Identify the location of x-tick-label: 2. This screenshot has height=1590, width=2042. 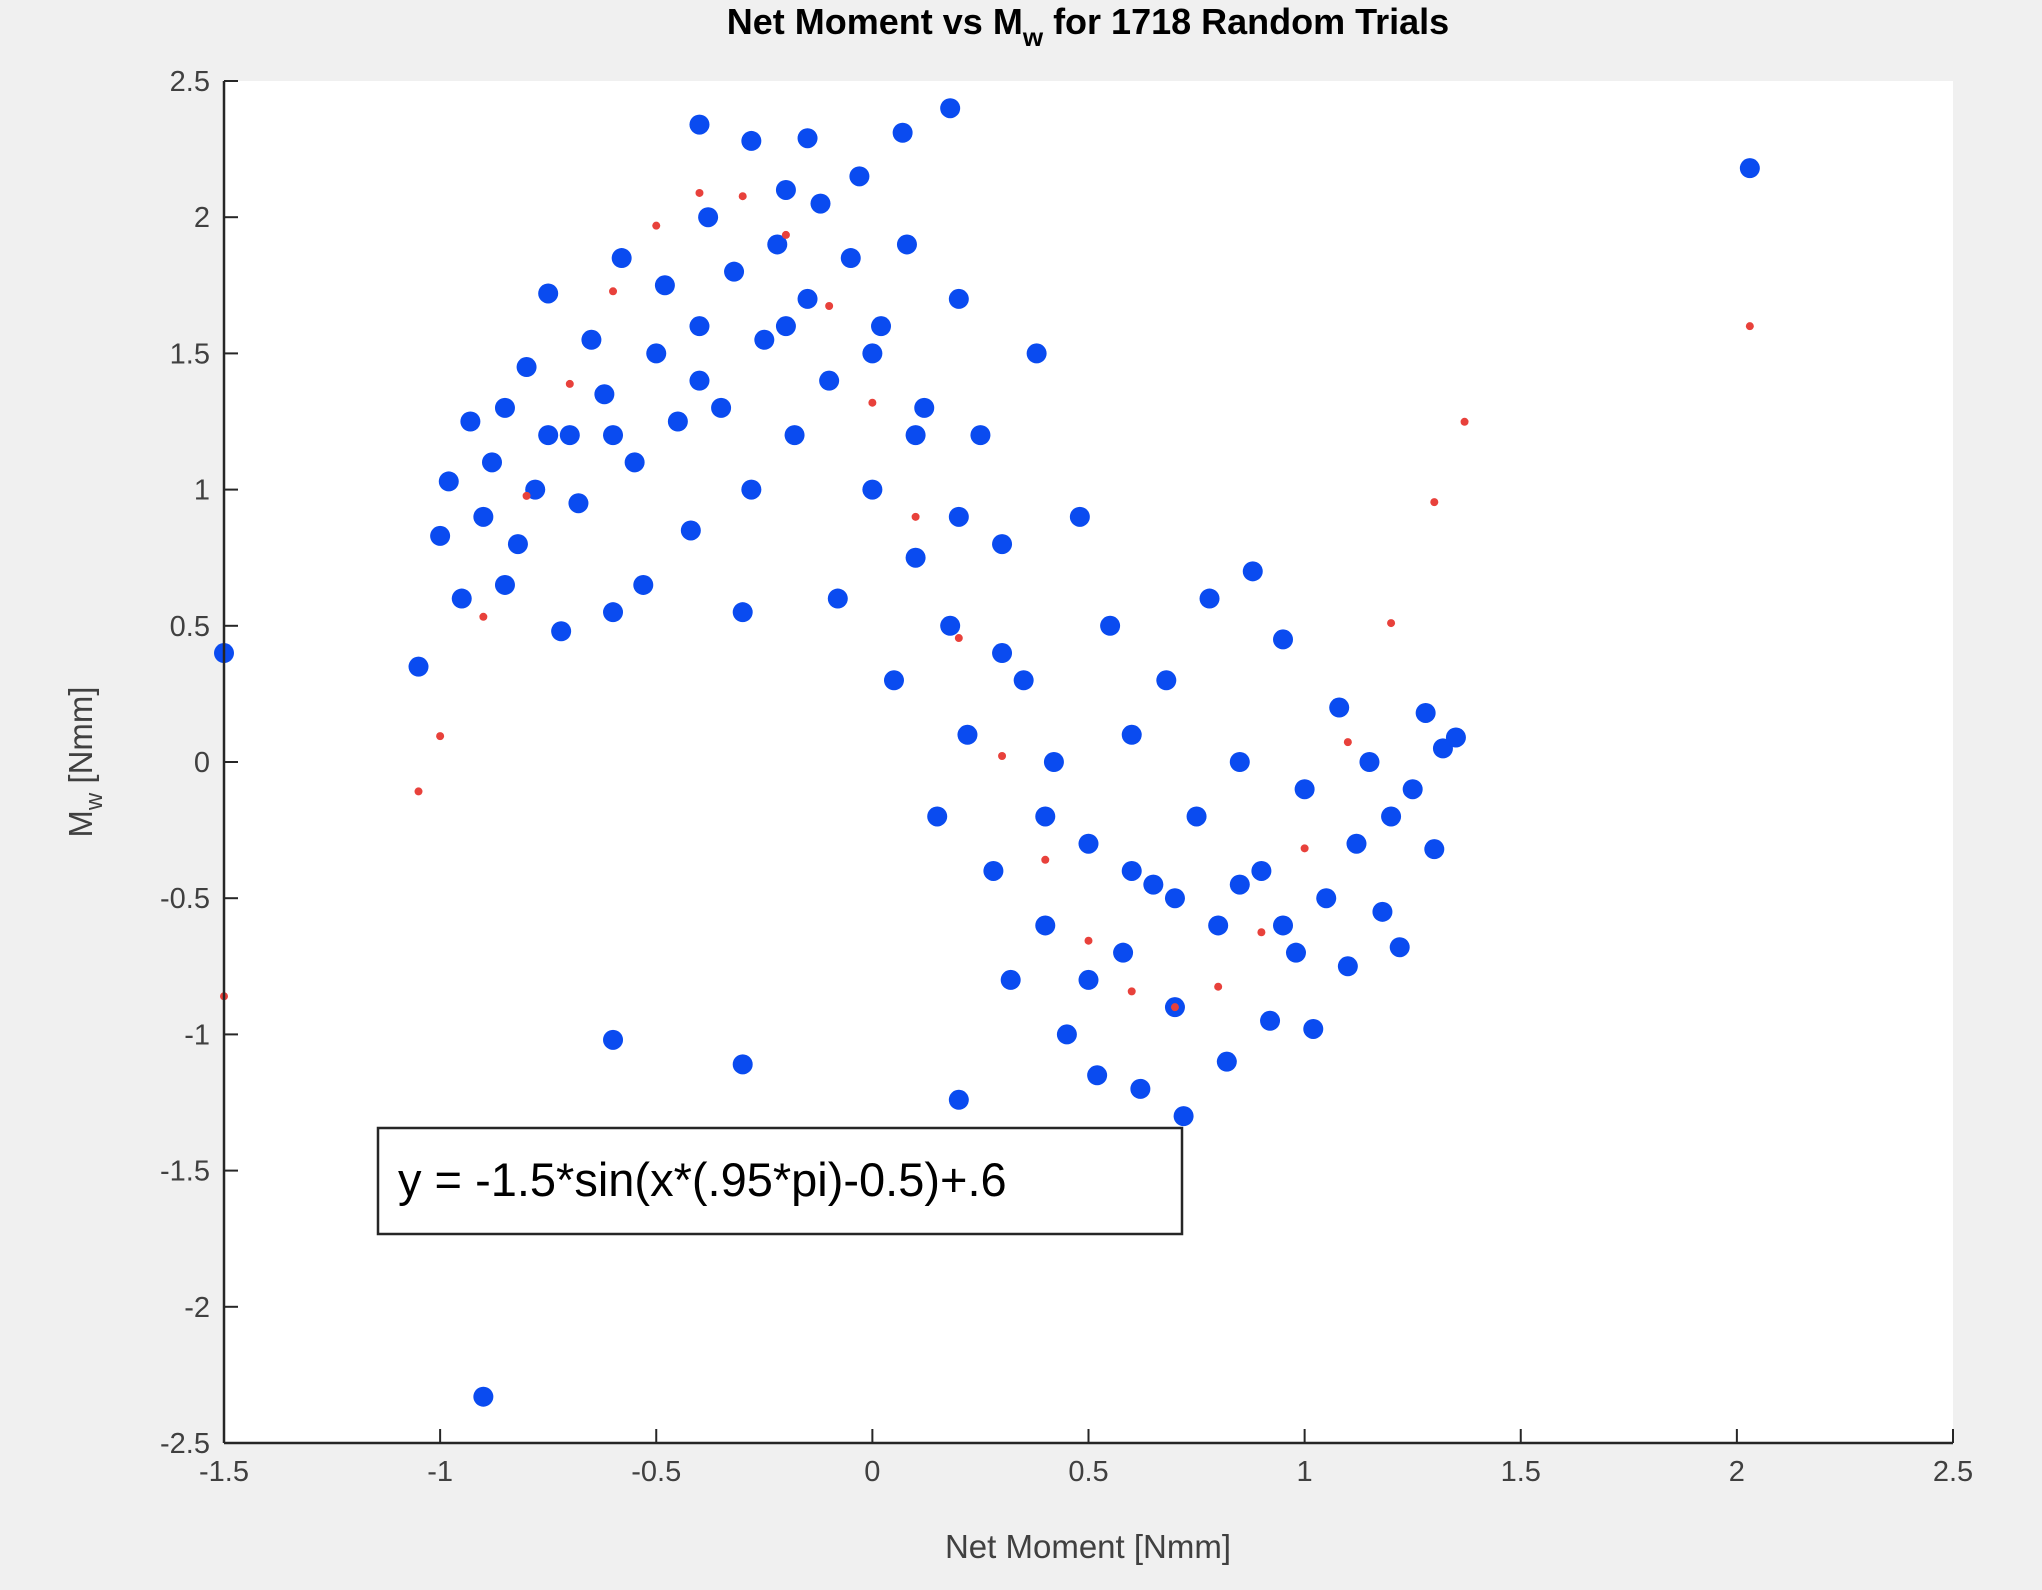
(1737, 1472).